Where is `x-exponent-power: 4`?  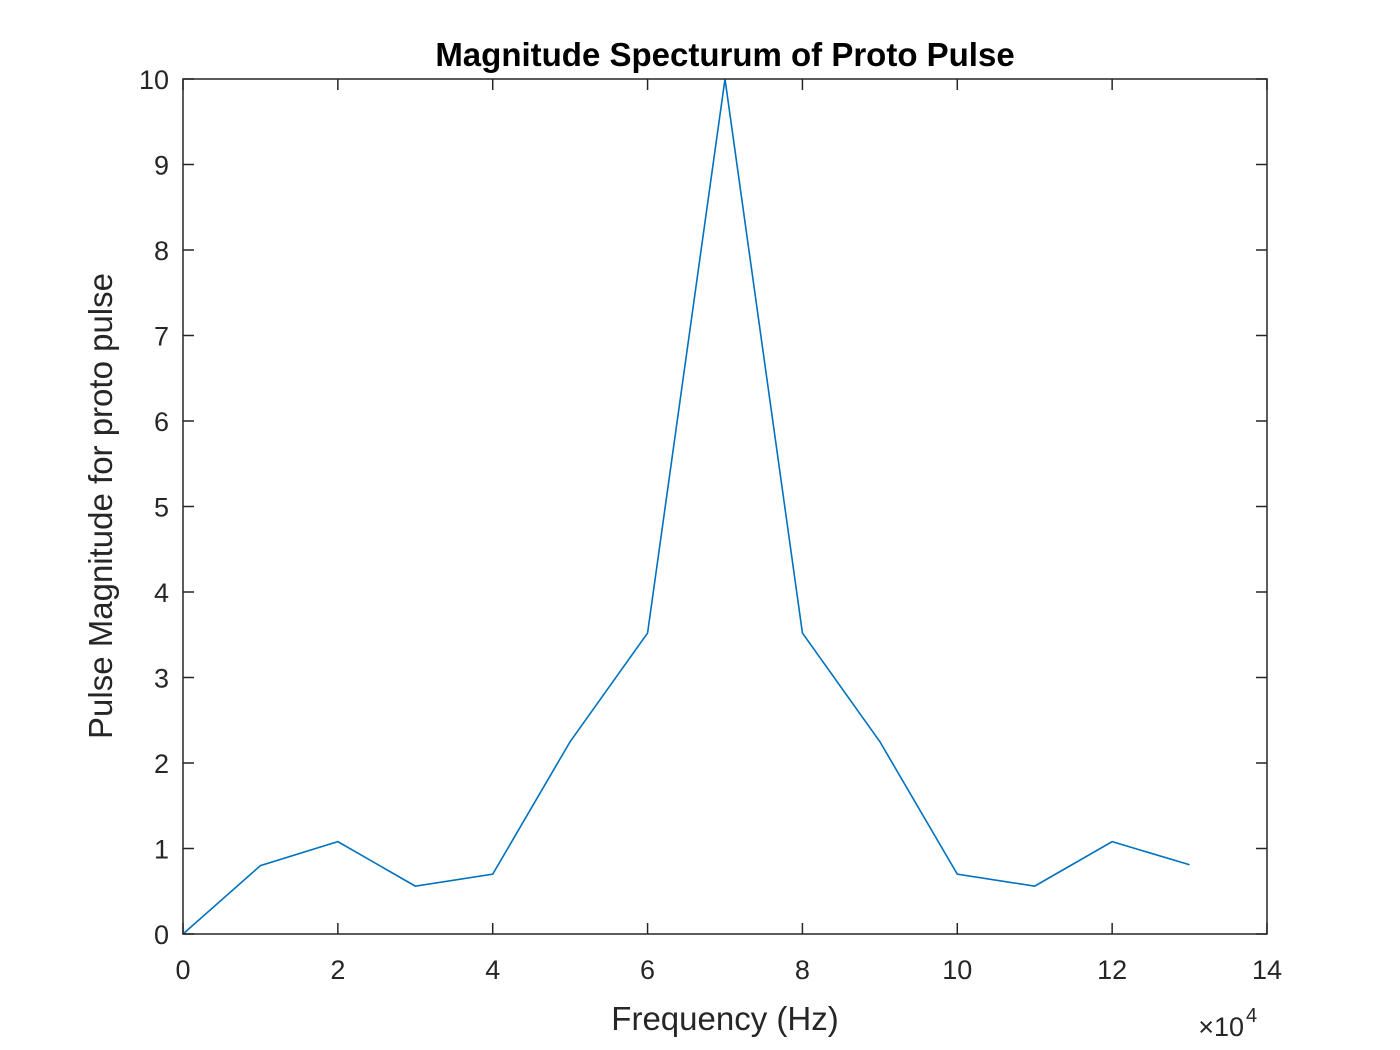
x-exponent-power: 4 is located at coordinates (1251, 1016).